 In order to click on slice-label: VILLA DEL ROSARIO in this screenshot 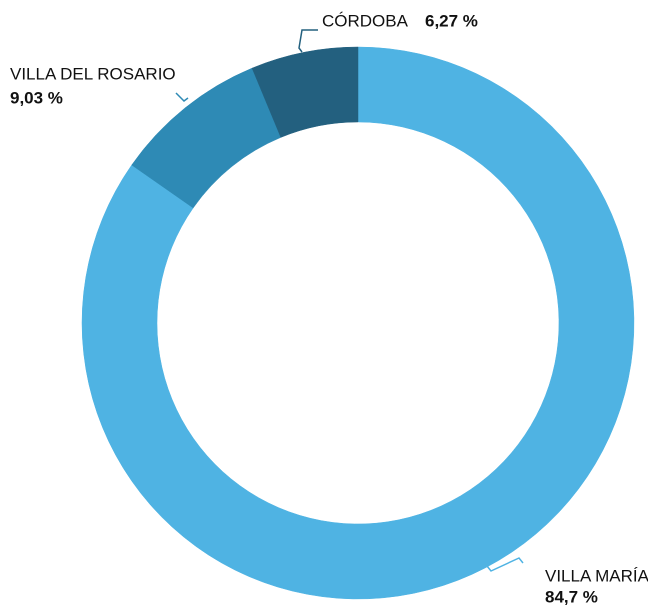, I will do `click(93, 73)`.